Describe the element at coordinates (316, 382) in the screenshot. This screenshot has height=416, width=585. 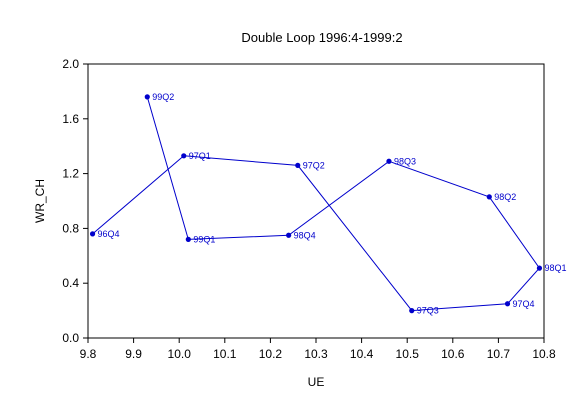
I see `x-axis-title: UE` at that location.